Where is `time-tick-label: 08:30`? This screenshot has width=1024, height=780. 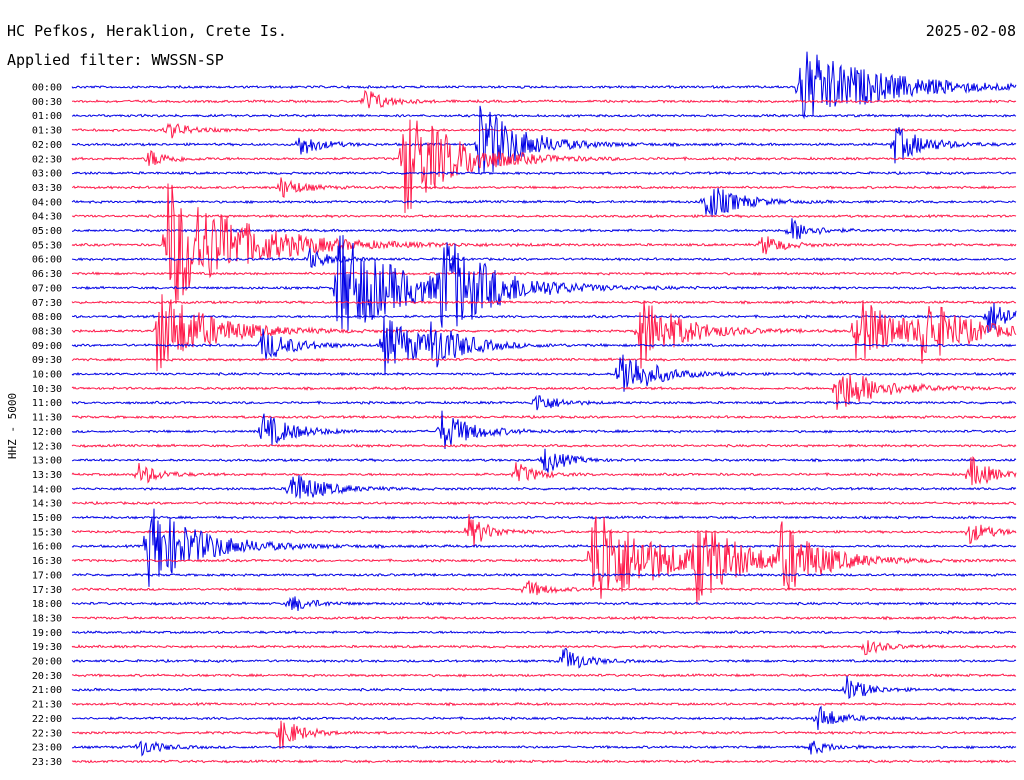
time-tick-label: 08:30 is located at coordinates (47, 331).